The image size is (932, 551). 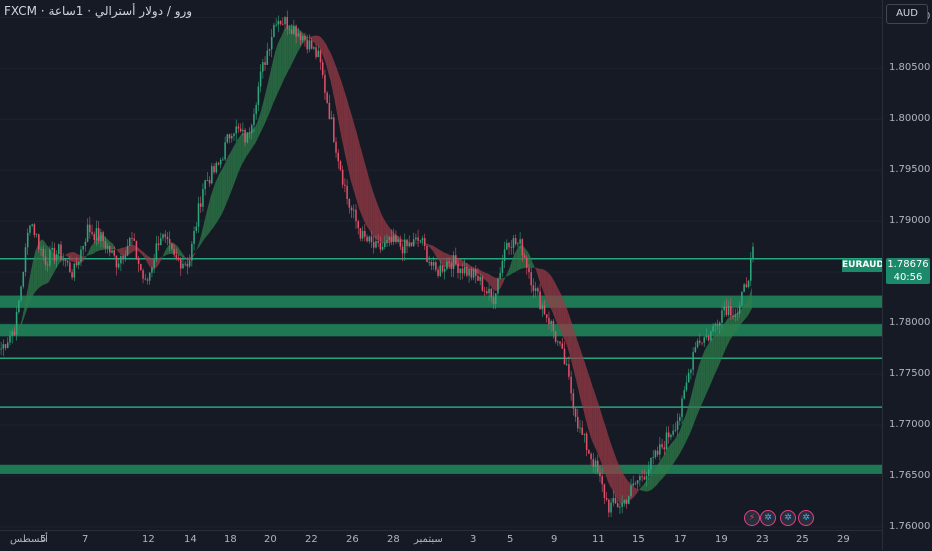 What do you see at coordinates (554, 539) in the screenshot?
I see `time-tick-label: 9` at bounding box center [554, 539].